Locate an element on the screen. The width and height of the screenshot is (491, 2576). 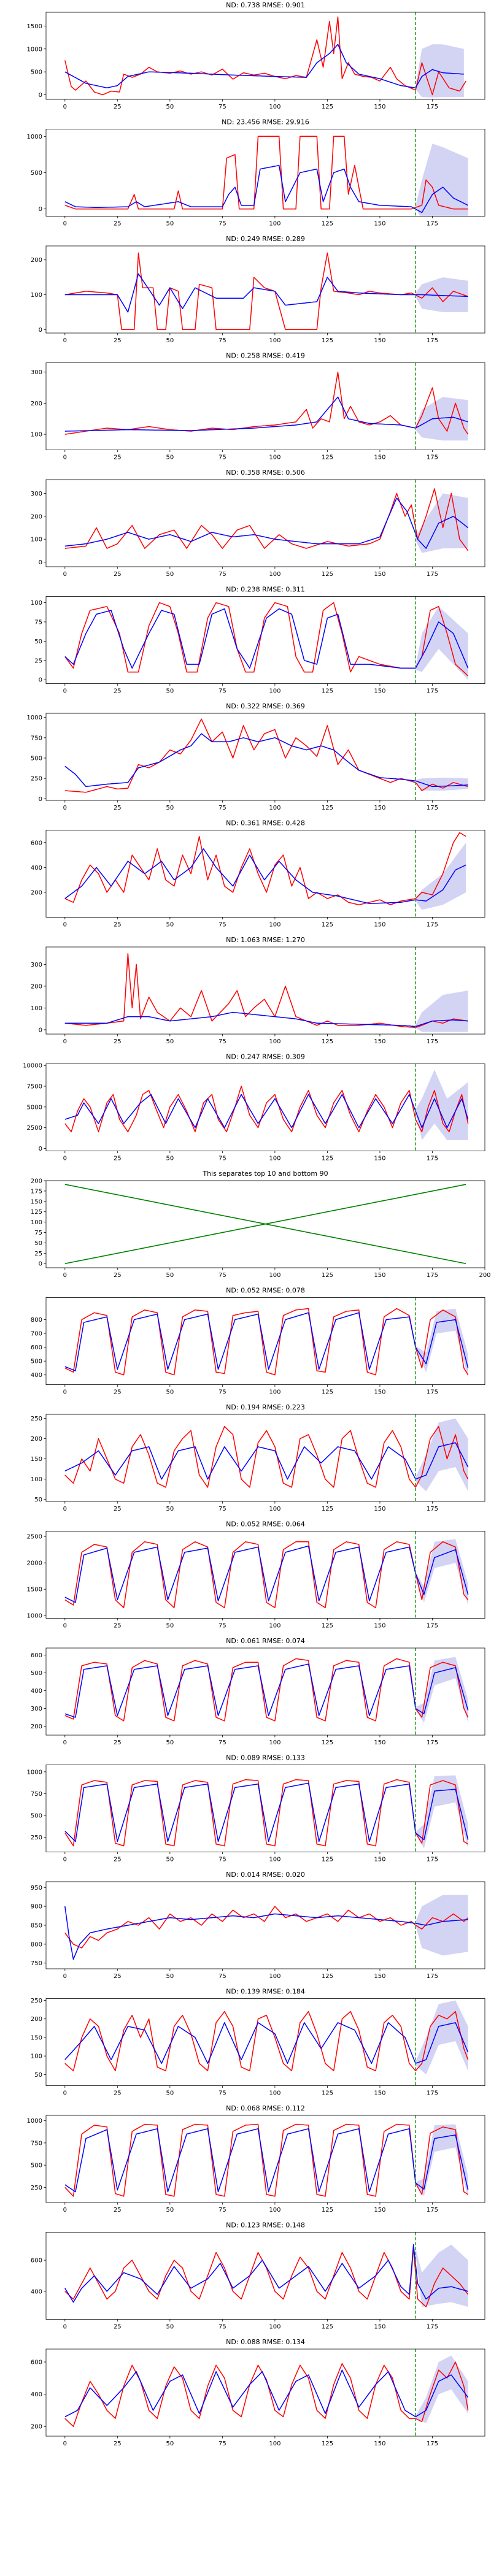
y-tick-label: 750 is located at coordinates (37, 1794).